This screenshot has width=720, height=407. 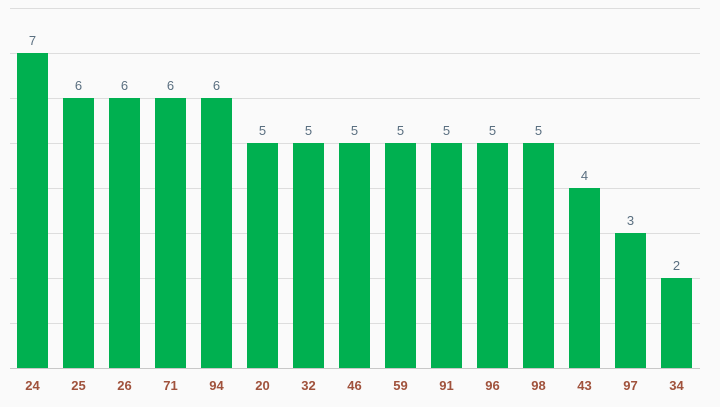 What do you see at coordinates (124, 85) in the screenshot?
I see `data-label-26: 6` at bounding box center [124, 85].